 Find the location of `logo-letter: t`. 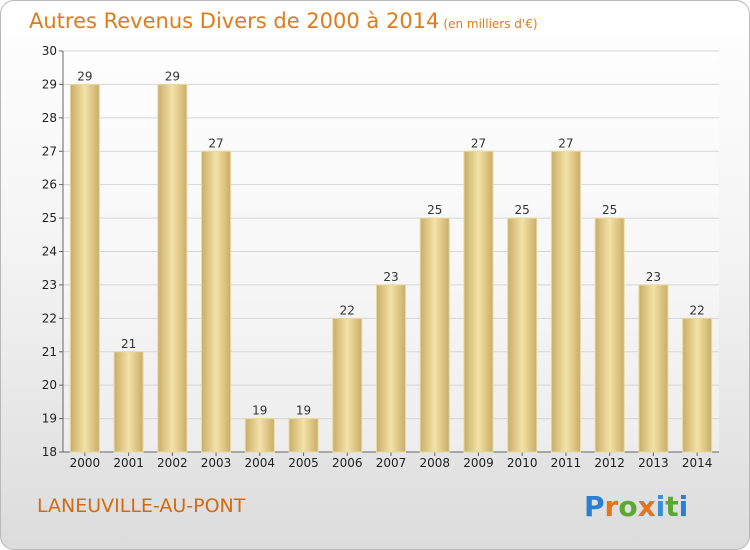

logo-letter: t is located at coordinates (672, 506).